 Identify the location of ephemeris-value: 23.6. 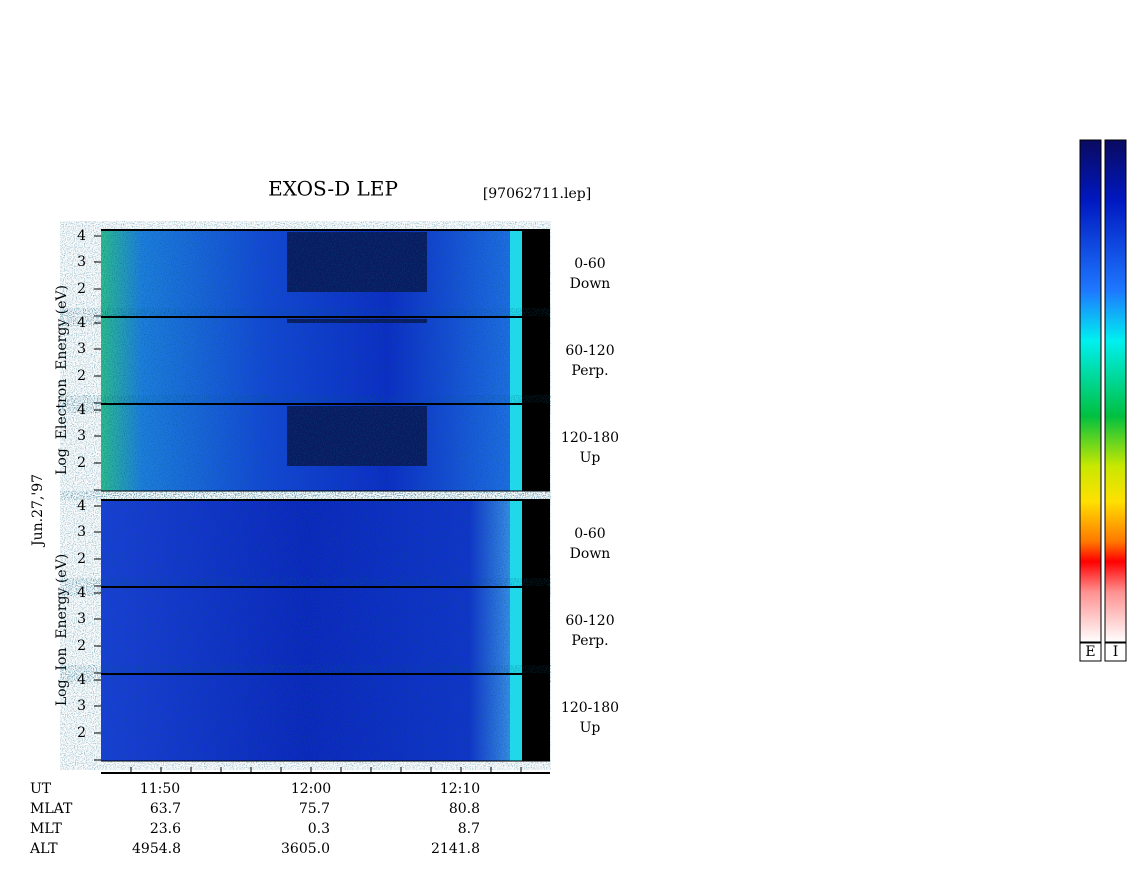
(165, 829).